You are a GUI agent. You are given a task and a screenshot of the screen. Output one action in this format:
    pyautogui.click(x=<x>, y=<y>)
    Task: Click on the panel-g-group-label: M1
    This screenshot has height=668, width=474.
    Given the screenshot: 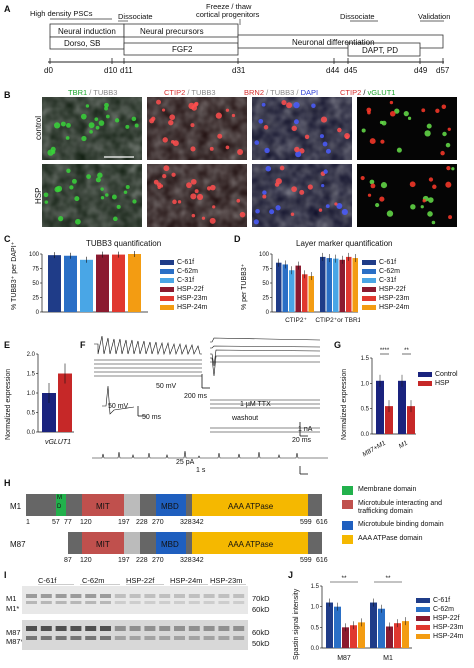 What is the action you would take?
    pyautogui.click(x=404, y=444)
    